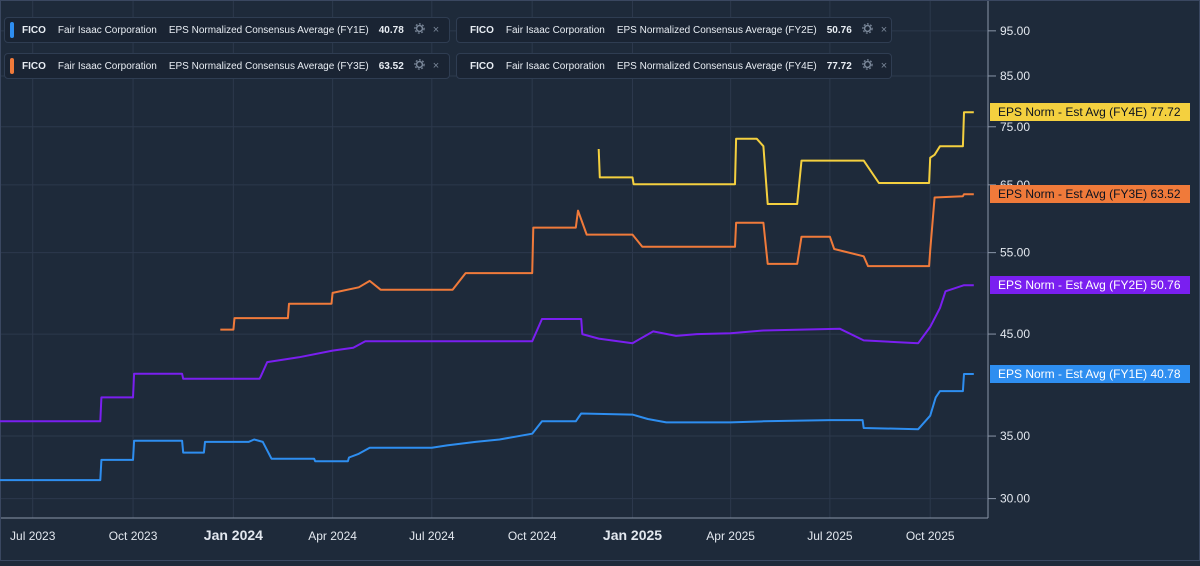  What do you see at coordinates (1073, 285) in the screenshot?
I see `value-tag-label: EPS Norm - Est Avg (FY2E)` at bounding box center [1073, 285].